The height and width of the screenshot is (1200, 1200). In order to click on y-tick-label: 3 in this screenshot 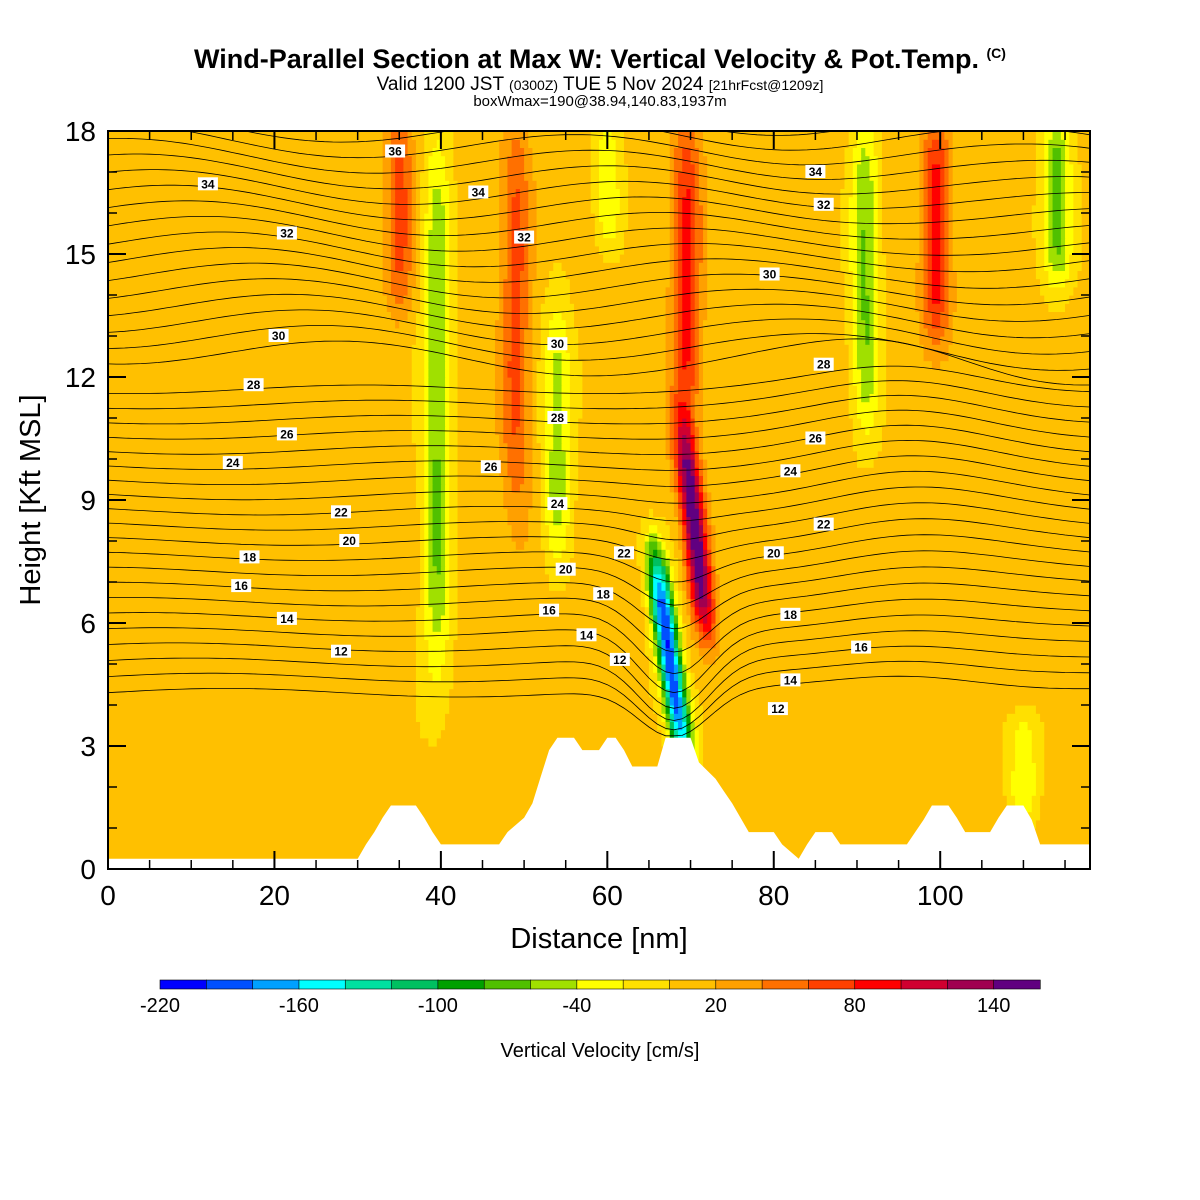, I will do `click(88, 746)`.